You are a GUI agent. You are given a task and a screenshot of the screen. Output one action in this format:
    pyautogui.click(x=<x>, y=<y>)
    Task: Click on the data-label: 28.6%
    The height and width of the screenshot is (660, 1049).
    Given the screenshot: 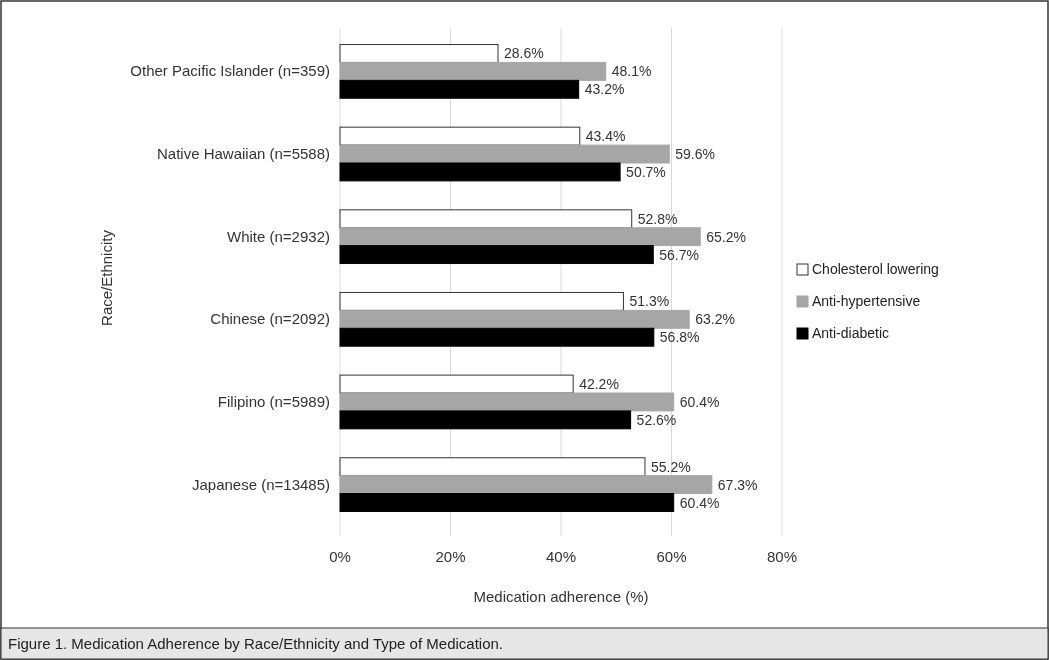 What is the action you would take?
    pyautogui.click(x=524, y=53)
    